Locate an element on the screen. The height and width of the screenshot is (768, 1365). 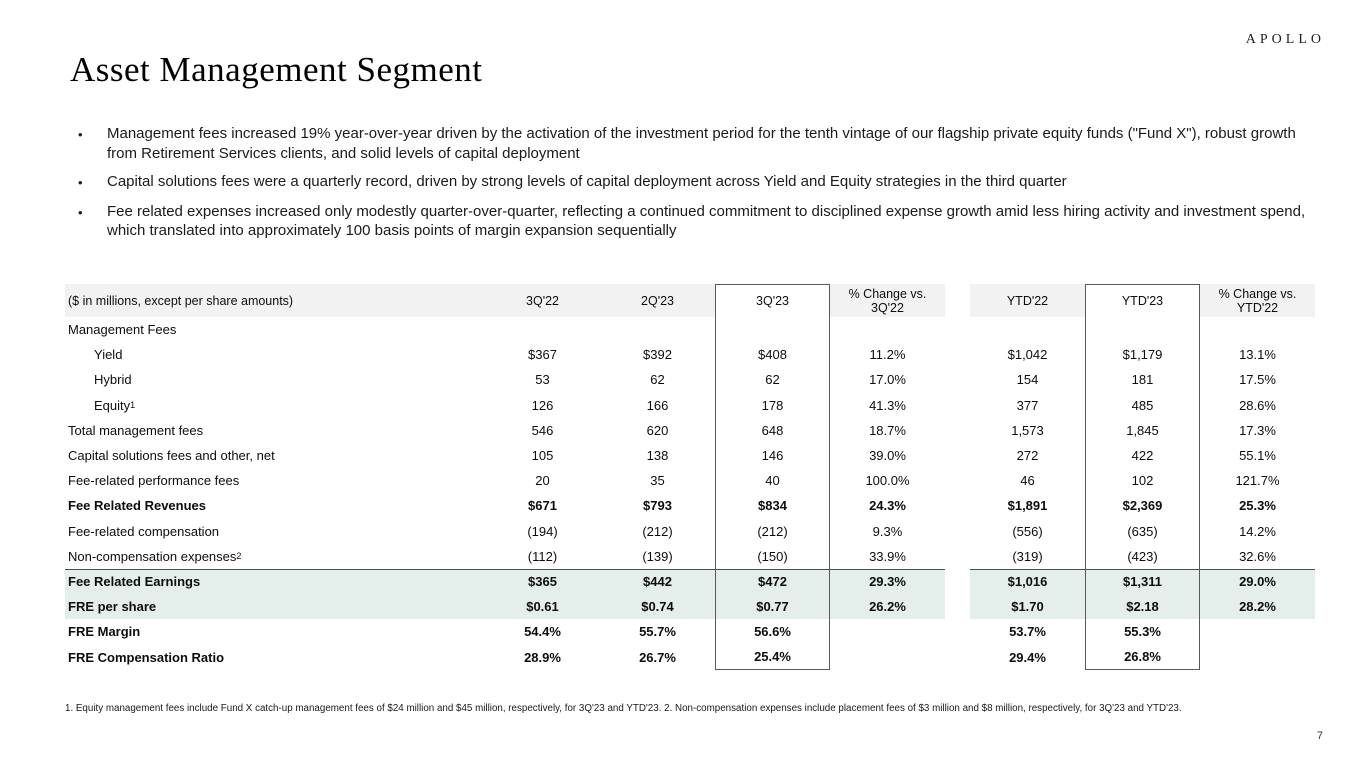
cell-value: 25.4% is located at coordinates (772, 657).